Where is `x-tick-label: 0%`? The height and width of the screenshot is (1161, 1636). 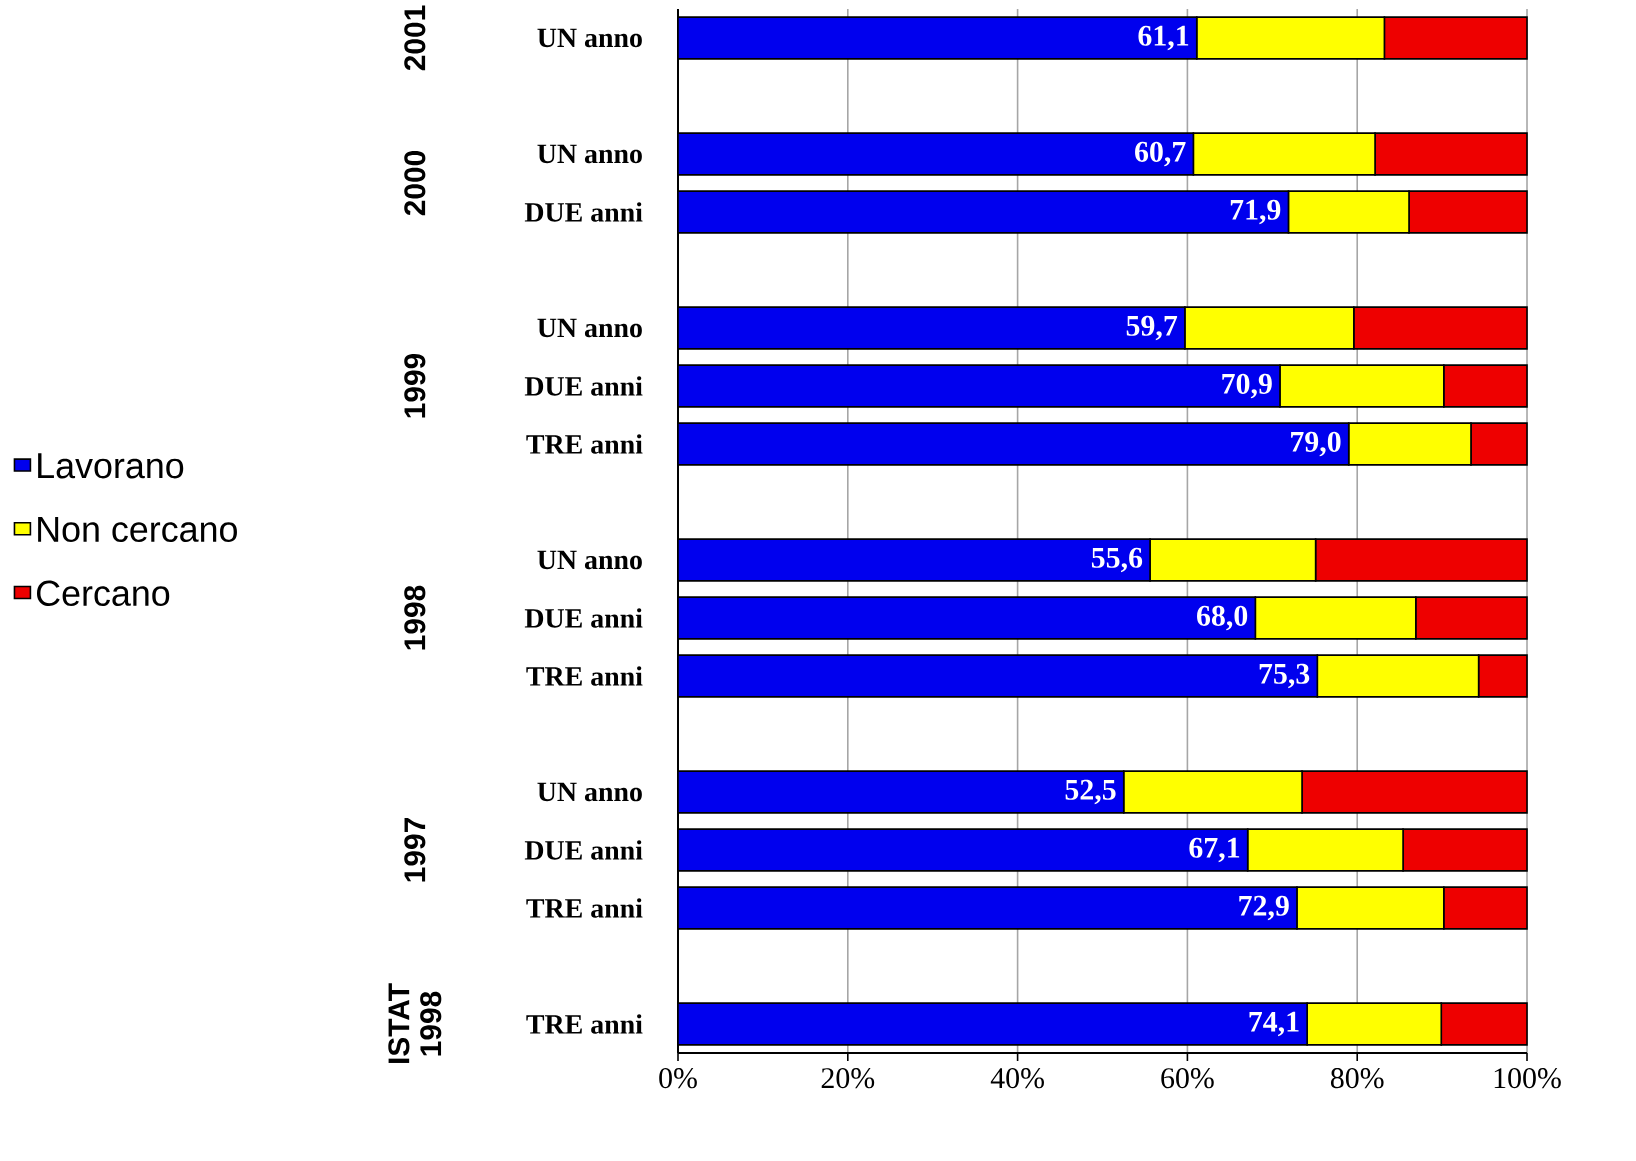
x-tick-label: 0% is located at coordinates (678, 1078).